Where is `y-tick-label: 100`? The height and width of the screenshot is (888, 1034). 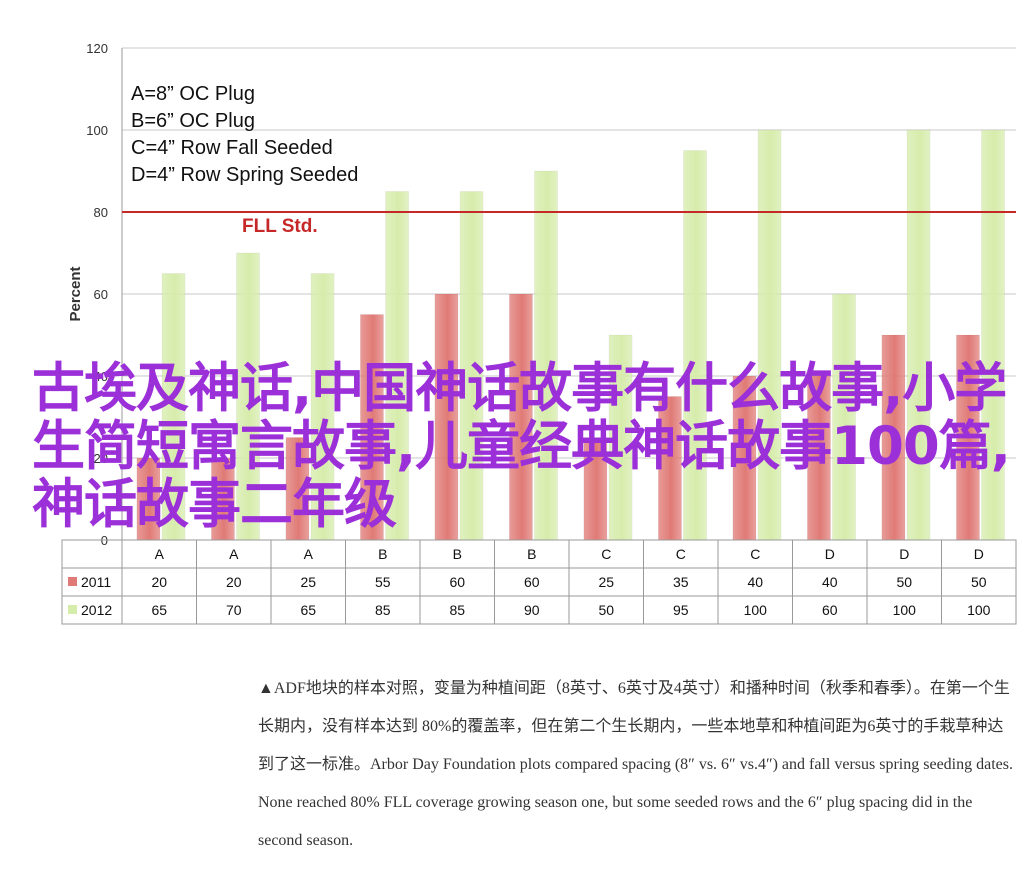 y-tick-label: 100 is located at coordinates (97, 130).